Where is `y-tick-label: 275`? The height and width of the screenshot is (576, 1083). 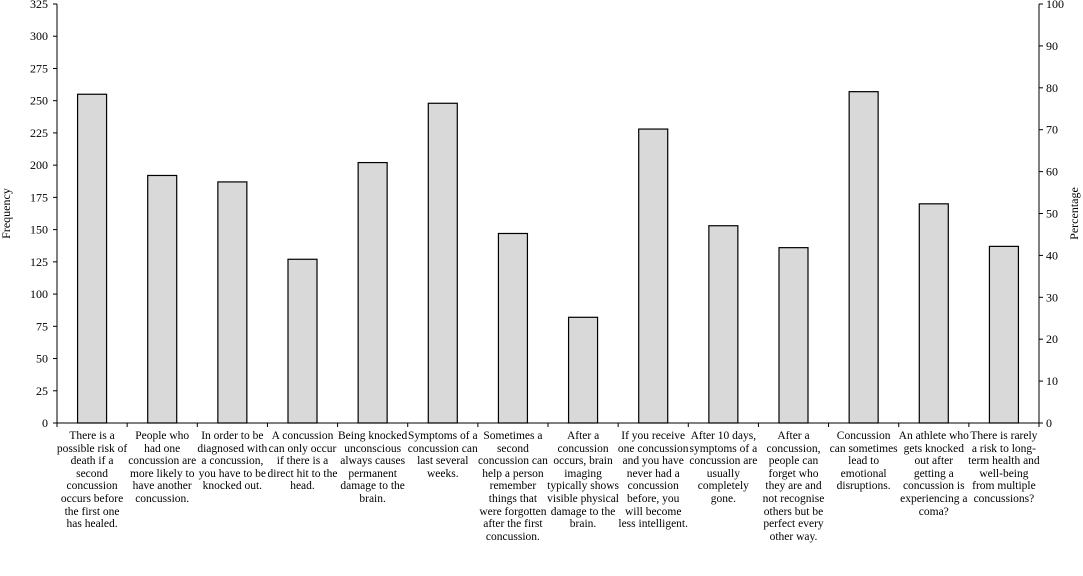 y-tick-label: 275 is located at coordinates (39, 68).